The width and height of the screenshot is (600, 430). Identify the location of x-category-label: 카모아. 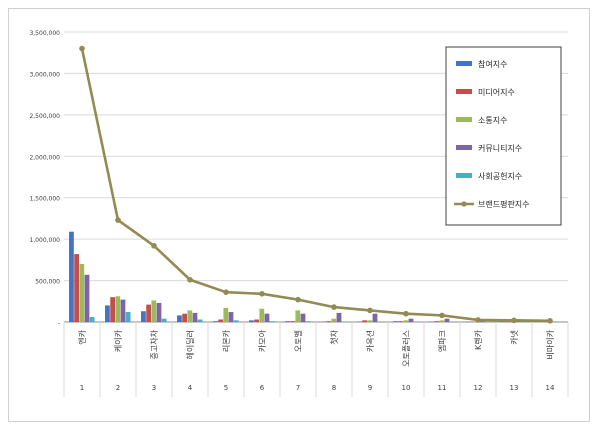
(262, 340).